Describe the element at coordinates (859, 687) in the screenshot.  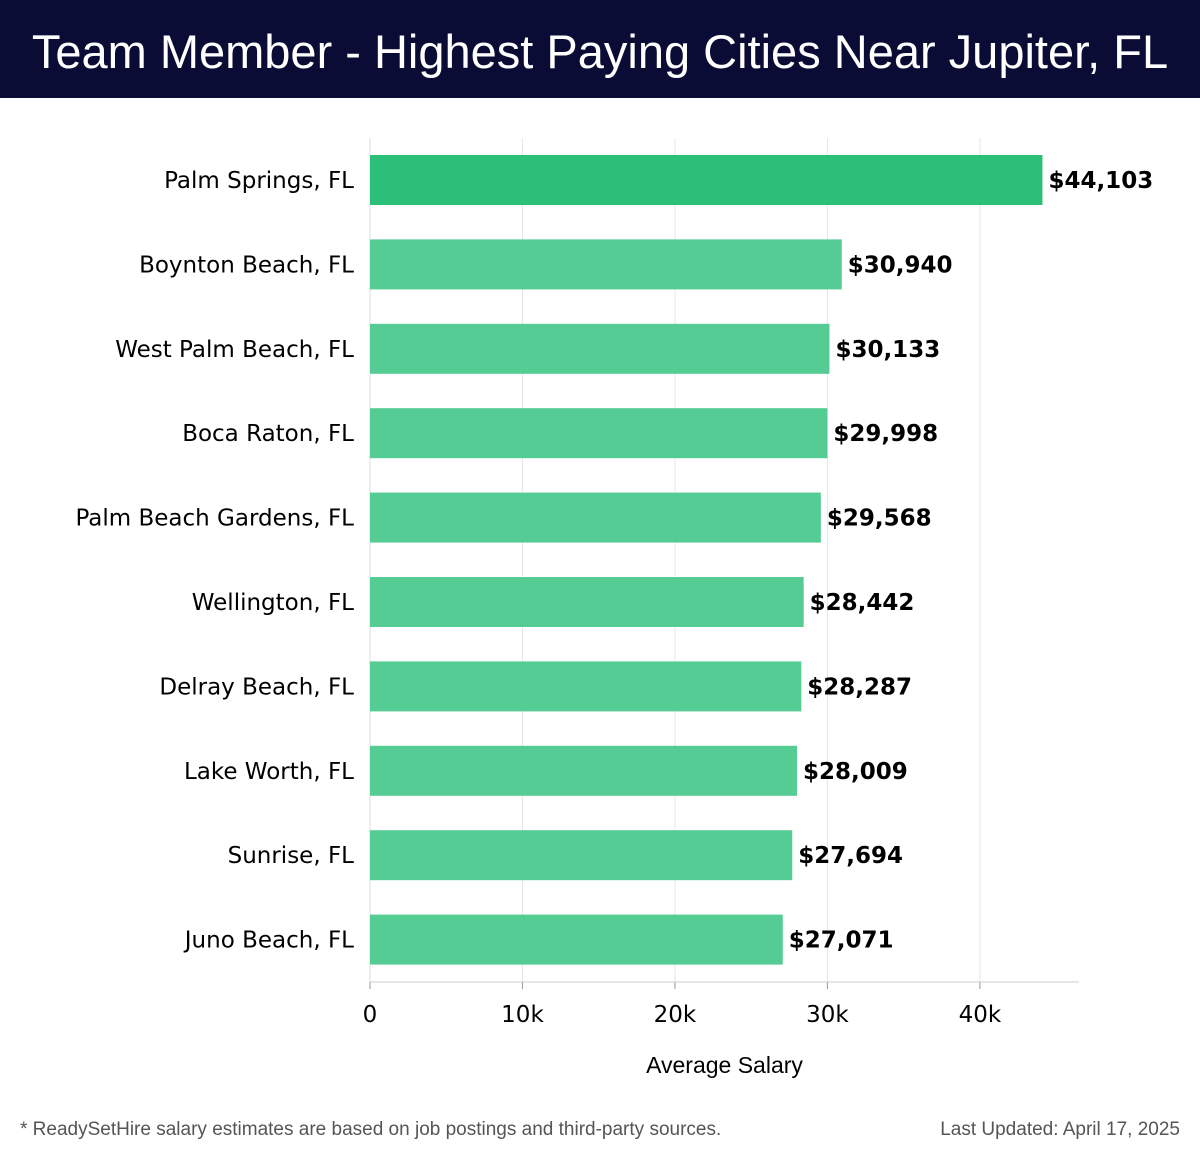
I see `value-label: $28,287` at that location.